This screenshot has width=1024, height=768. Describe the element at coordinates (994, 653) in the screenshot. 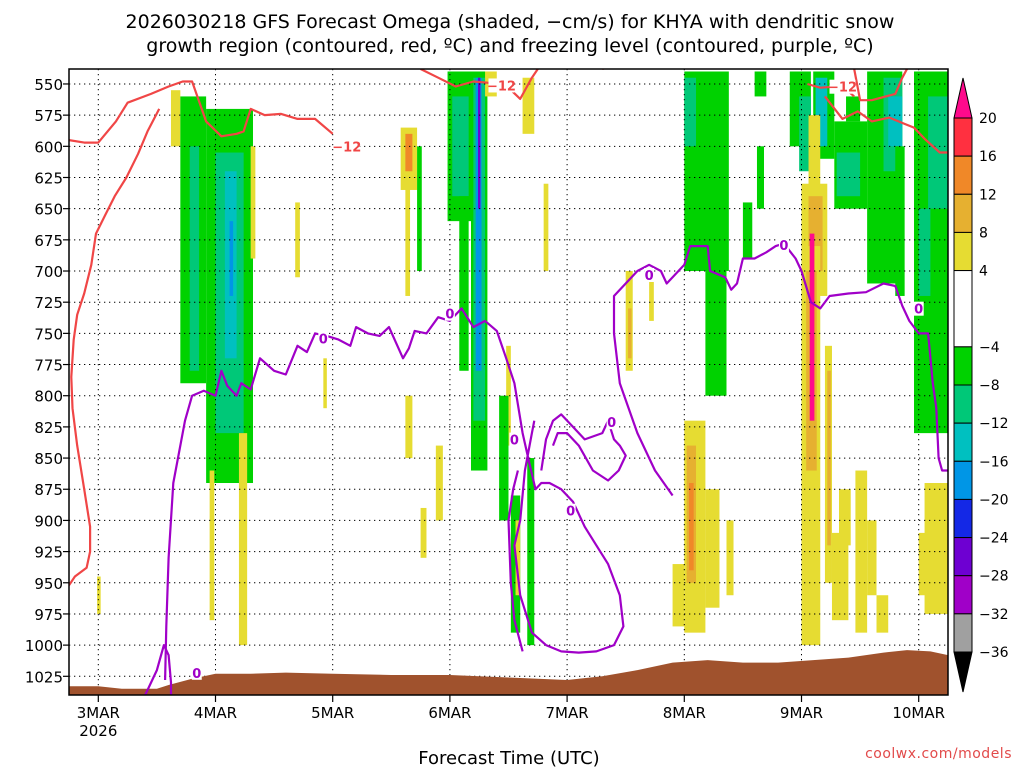

I see `colorbar-label-13: −36` at that location.